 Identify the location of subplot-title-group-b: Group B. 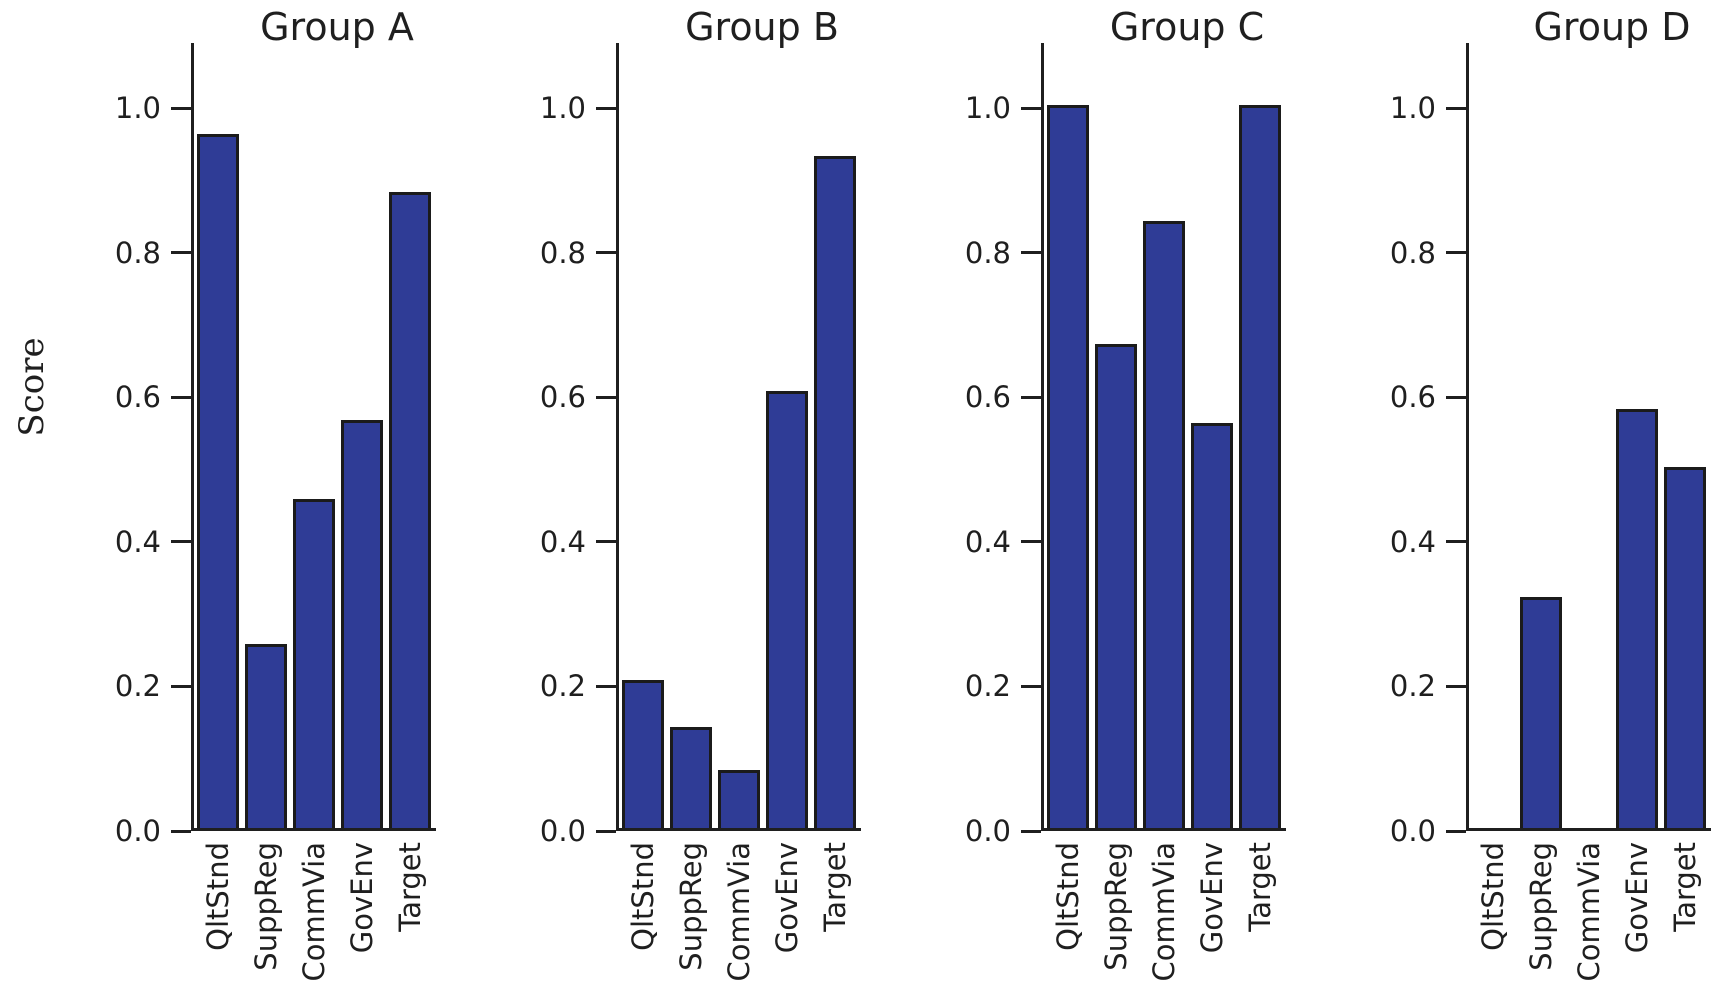
(762, 27).